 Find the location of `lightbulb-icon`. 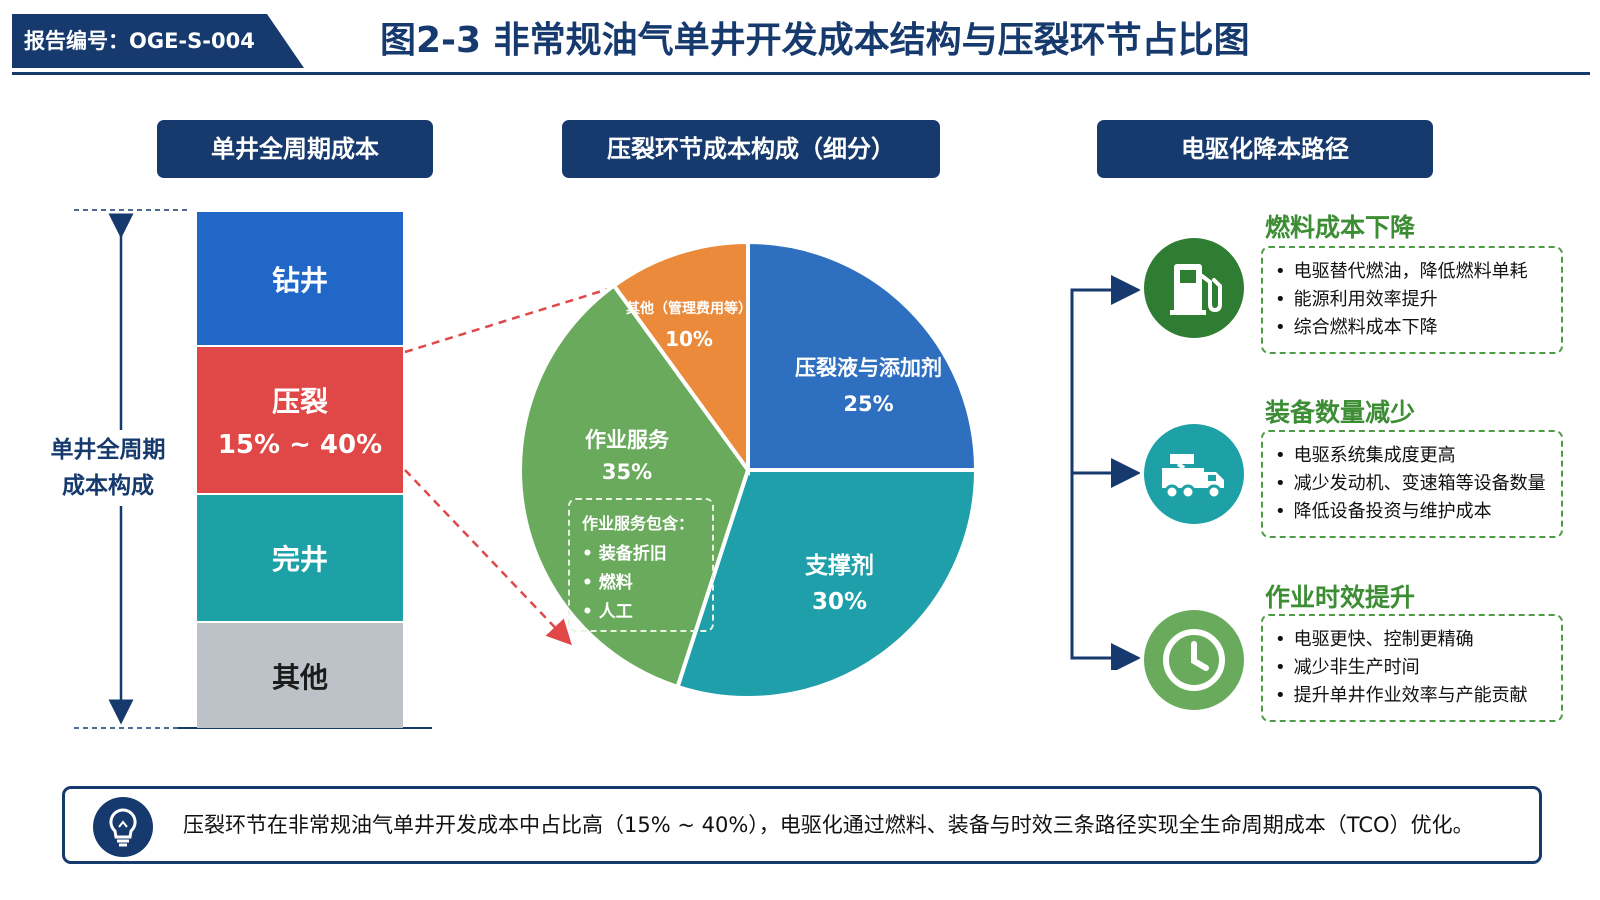

lightbulb-icon is located at coordinates (123, 827).